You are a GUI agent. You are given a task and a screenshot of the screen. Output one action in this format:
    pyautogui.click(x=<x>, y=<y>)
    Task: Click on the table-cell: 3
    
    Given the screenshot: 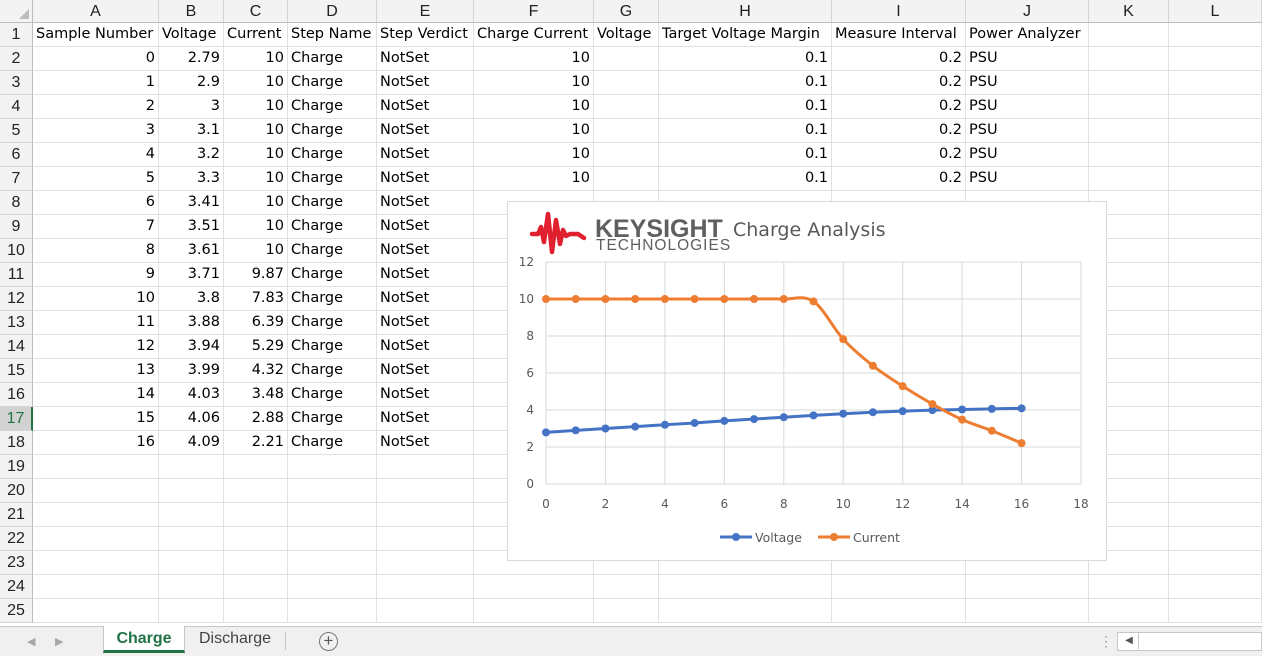 What is the action you would take?
    pyautogui.click(x=191, y=107)
    